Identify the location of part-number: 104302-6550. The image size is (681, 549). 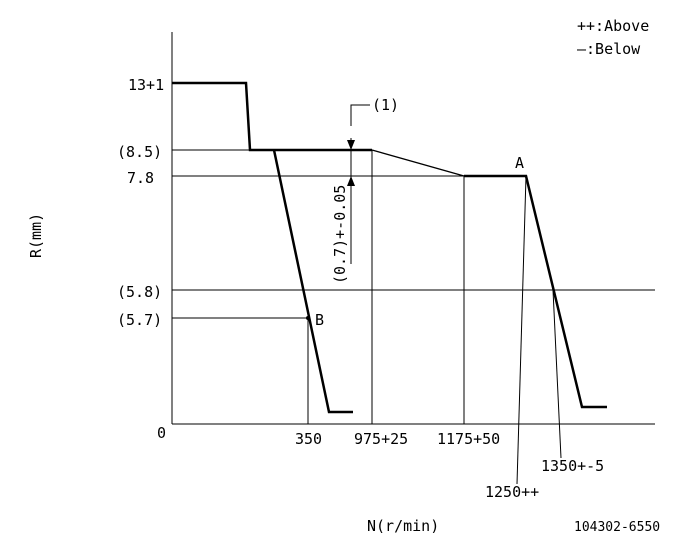
(617, 527).